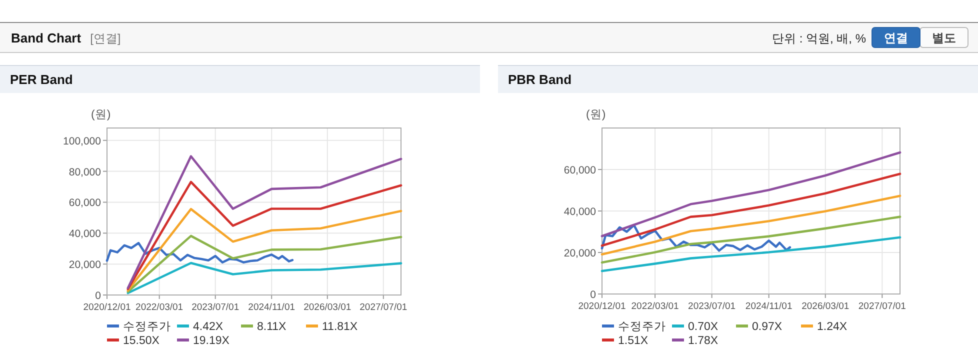 The width and height of the screenshot is (978, 364). What do you see at coordinates (767, 327) in the screenshot?
I see `legend-label: 0.97X` at bounding box center [767, 327].